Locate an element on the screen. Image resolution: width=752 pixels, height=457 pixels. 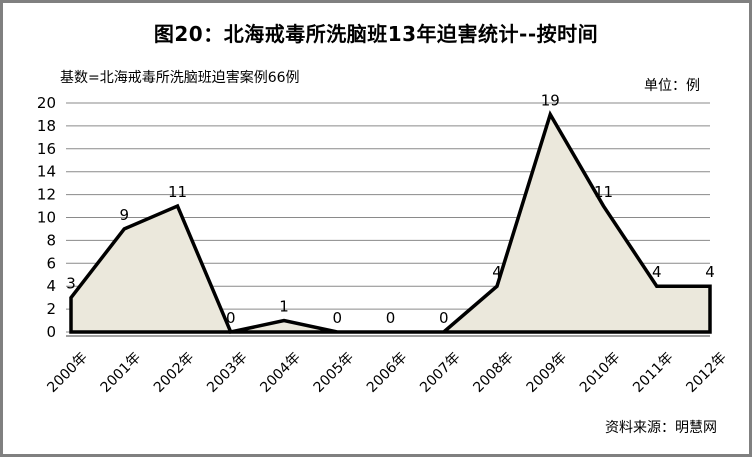
chart-subtitle: 基数=北海戒毒所洗脑班迫害案例66例 is located at coordinates (180, 78).